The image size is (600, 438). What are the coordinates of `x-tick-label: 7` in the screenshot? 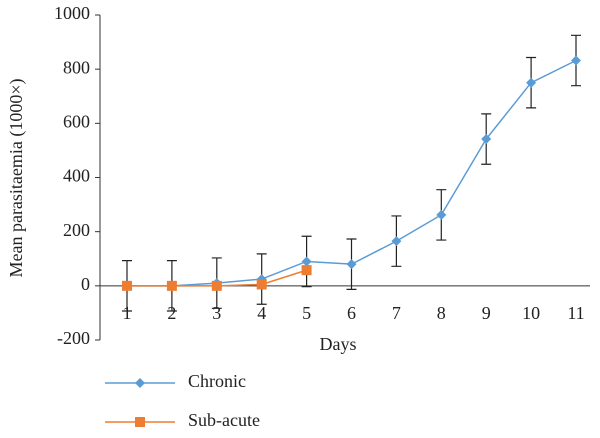 It's located at (396, 313).